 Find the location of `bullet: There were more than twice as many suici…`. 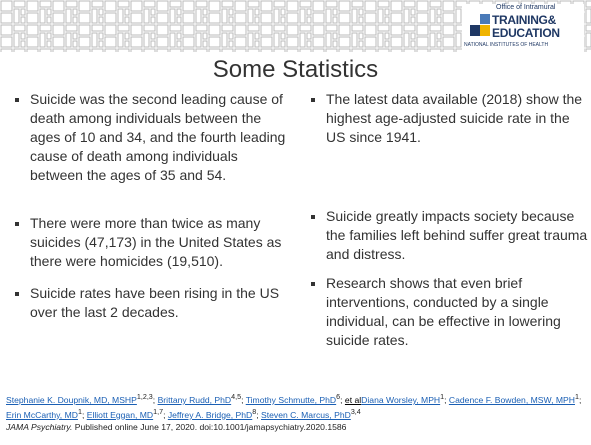

bullet: There were more than twice as many suici… is located at coordinates (161, 242).